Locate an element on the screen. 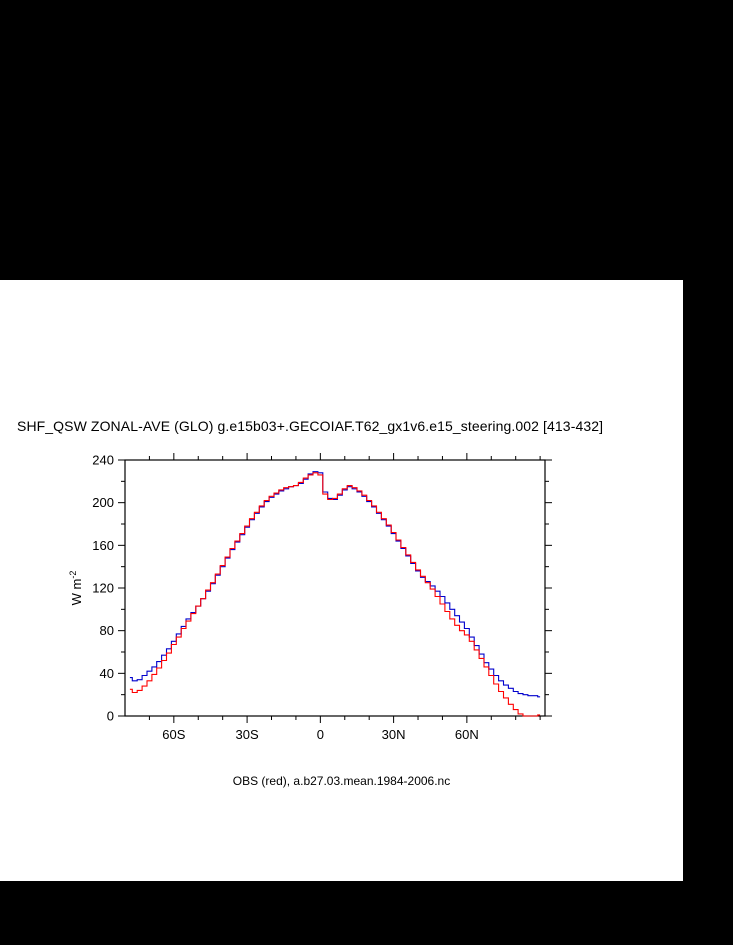 The height and width of the screenshot is (945, 733). x-tick-label: 60S is located at coordinates (173, 734).